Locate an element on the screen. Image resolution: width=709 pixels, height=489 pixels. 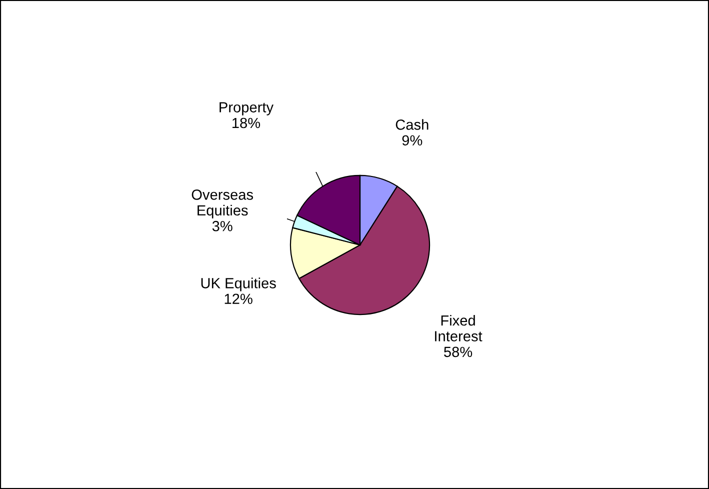
slice-label: Cash is located at coordinates (412, 124).